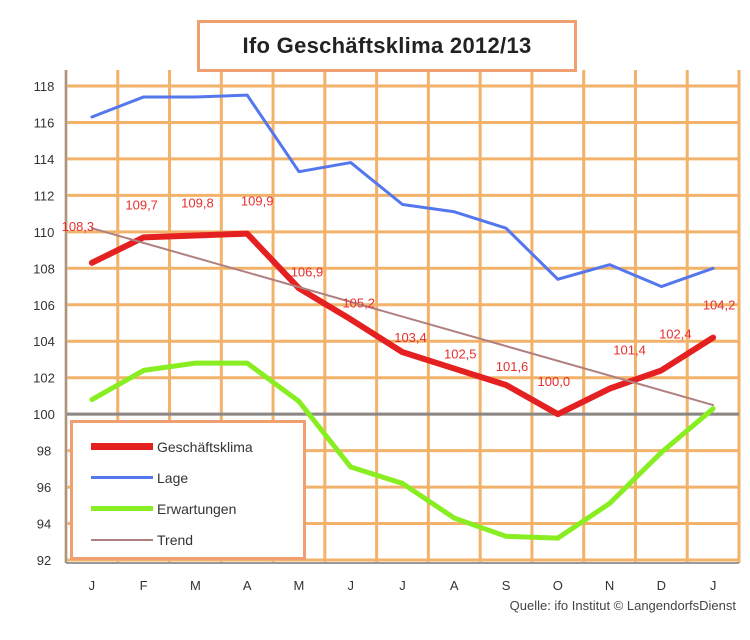  I want to click on data-label: 102,4, so click(675, 333).